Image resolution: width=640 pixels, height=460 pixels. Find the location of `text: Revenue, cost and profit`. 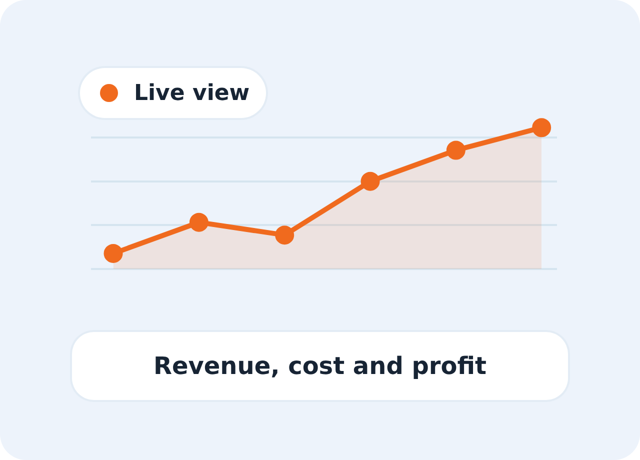

text: Revenue, cost and profit is located at coordinates (319, 366).